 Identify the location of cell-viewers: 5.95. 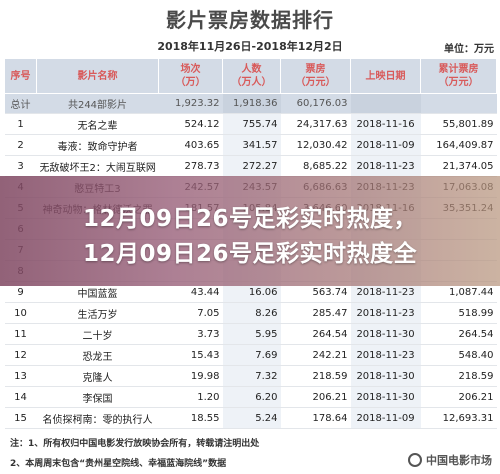
(251, 334).